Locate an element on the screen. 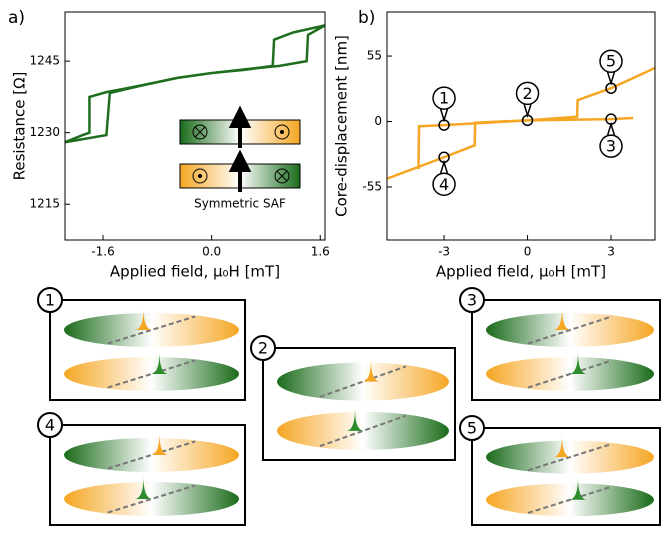 The image size is (665, 537). panel-number: 2 is located at coordinates (263, 348).